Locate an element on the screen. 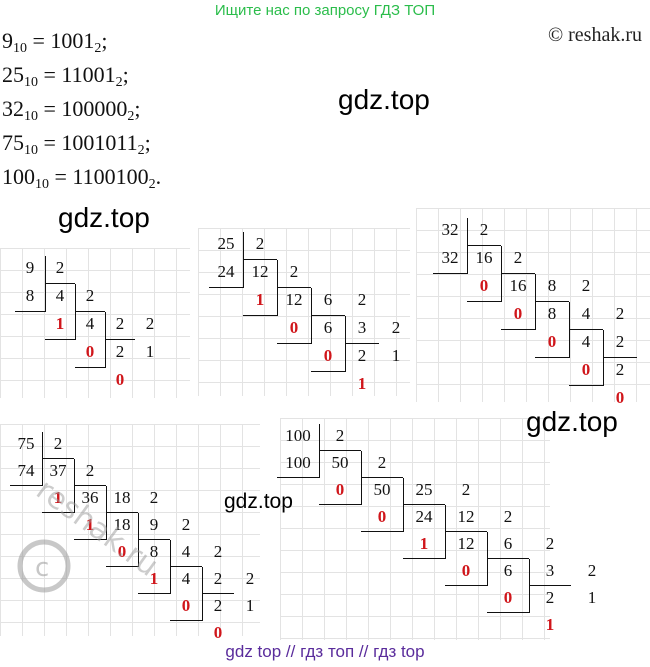 Image resolution: width=650 pixels, height=667 pixels. equation-9: 910 = 10012; is located at coordinates (55, 42).